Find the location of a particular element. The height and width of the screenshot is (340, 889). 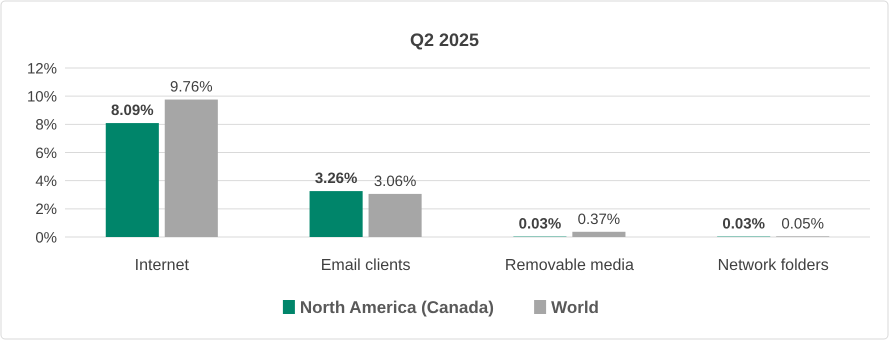

y-tick-label: 4% is located at coordinates (46, 181).